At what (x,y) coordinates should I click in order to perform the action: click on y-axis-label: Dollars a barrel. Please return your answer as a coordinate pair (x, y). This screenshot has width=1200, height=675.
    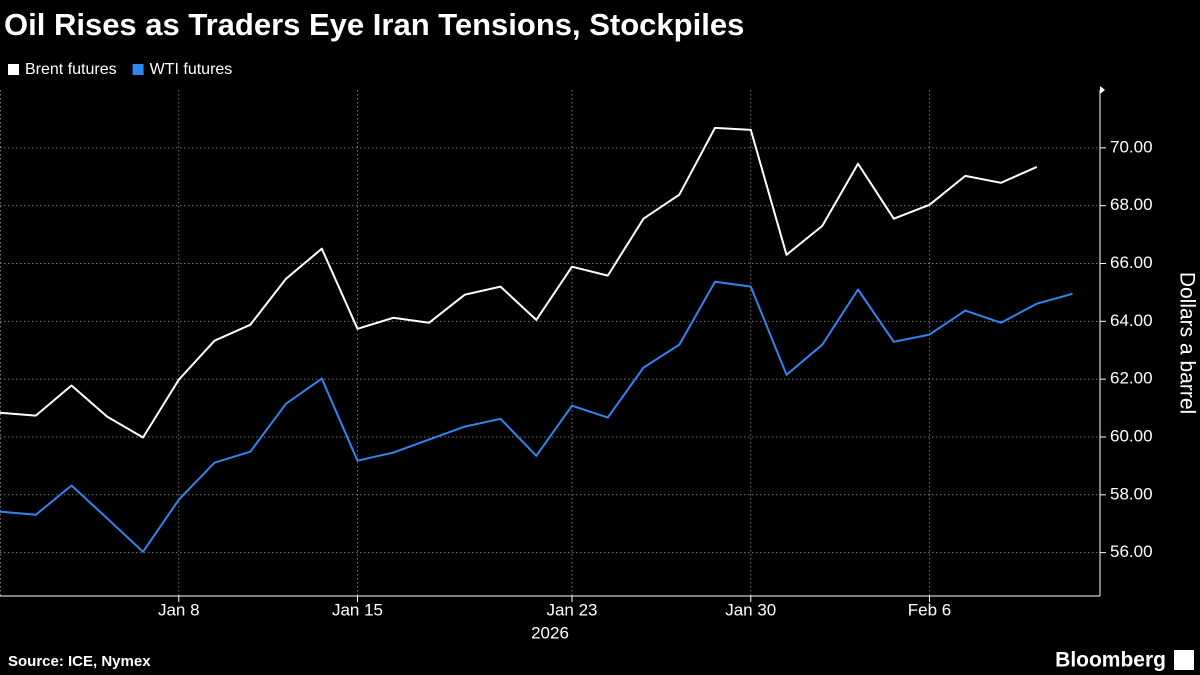
    Looking at the image, I should click on (1186, 343).